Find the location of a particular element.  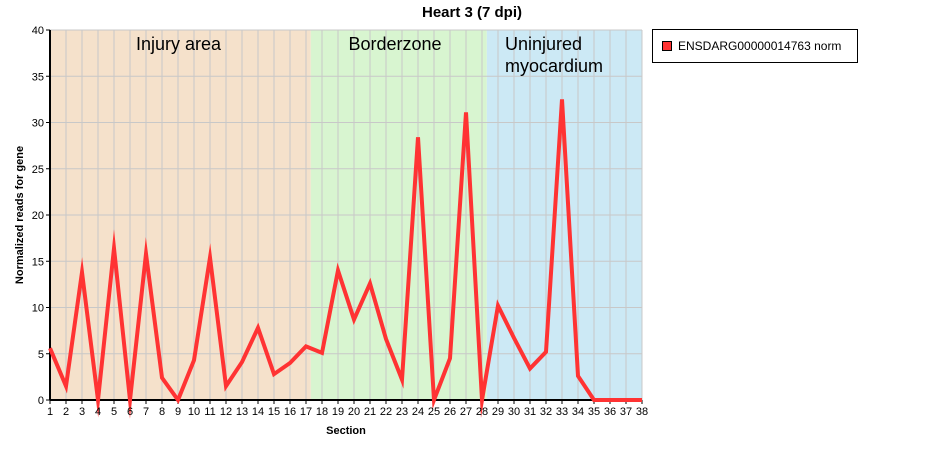

x-tick-label: 36 is located at coordinates (610, 412).